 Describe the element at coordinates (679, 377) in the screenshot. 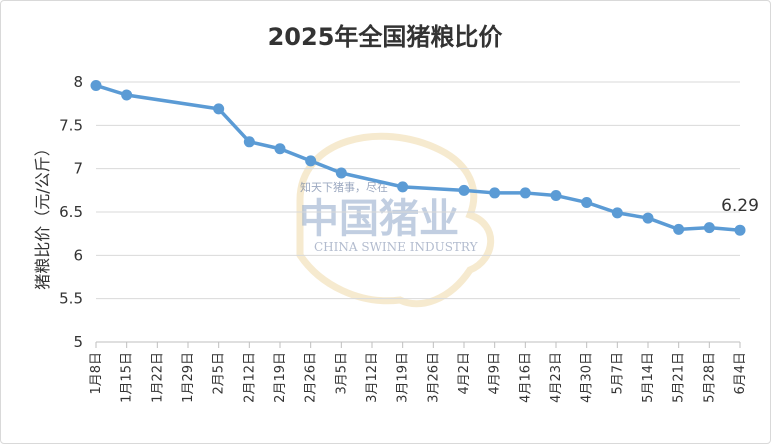

I see `x-tick-label: 5月21日` at that location.